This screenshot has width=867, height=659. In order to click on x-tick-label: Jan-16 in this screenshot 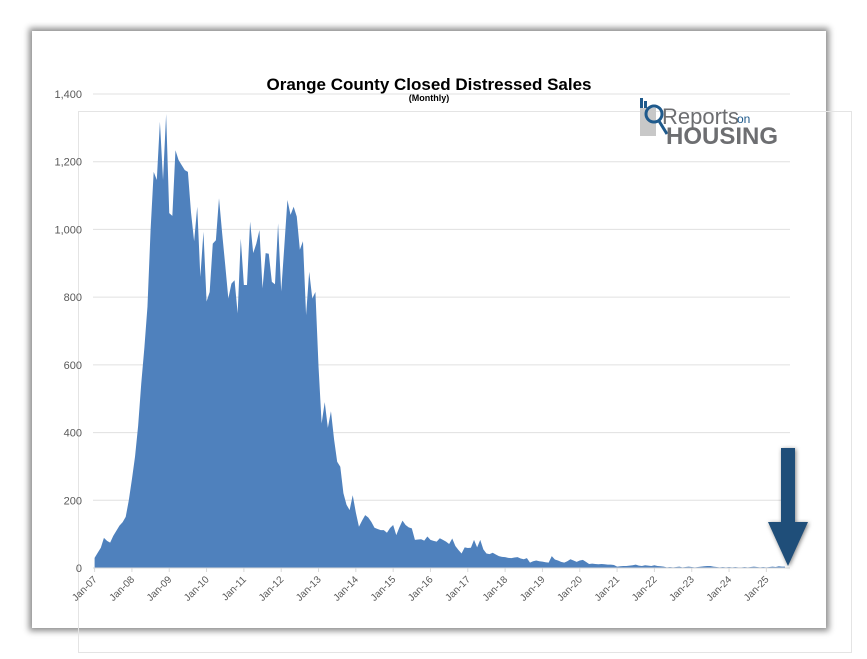, I will do `click(421, 589)`.